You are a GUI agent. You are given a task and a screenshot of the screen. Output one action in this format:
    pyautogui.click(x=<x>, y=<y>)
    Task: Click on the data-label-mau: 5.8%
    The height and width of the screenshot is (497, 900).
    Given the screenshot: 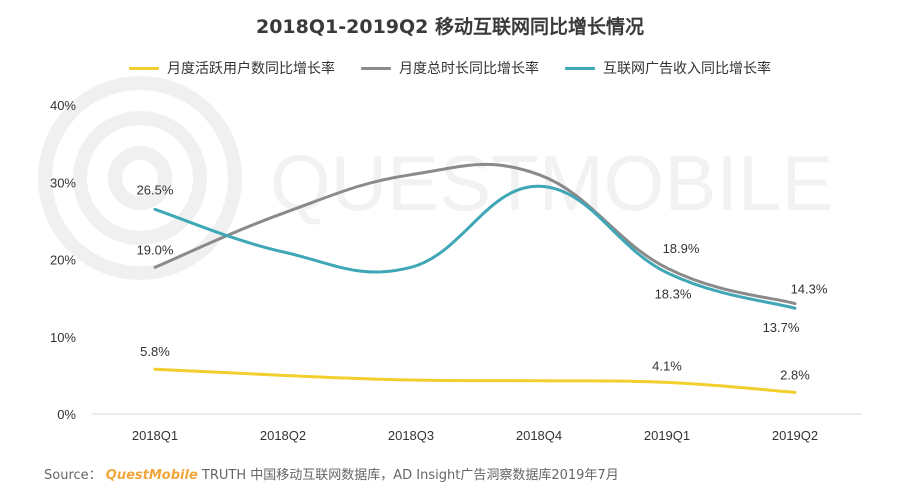 What is the action you would take?
    pyautogui.click(x=155, y=351)
    